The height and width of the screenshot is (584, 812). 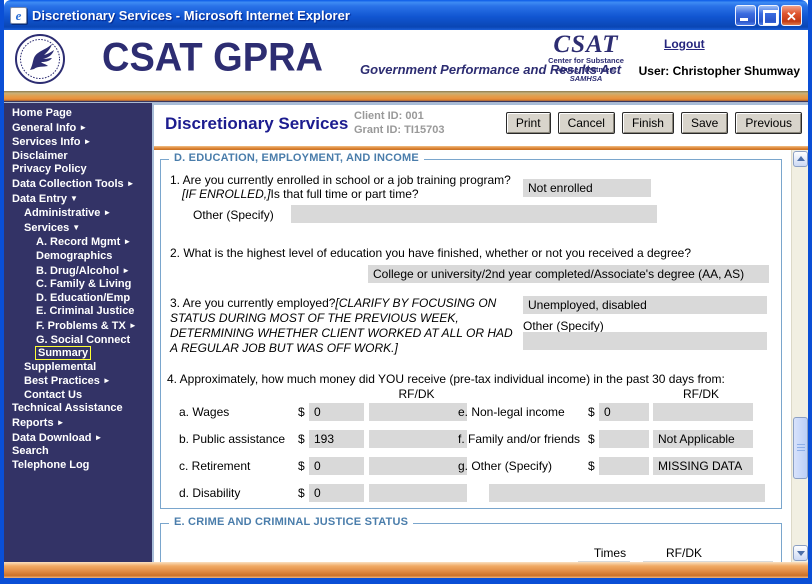 What do you see at coordinates (474, 214) in the screenshot?
I see `q1-other-field` at bounding box center [474, 214].